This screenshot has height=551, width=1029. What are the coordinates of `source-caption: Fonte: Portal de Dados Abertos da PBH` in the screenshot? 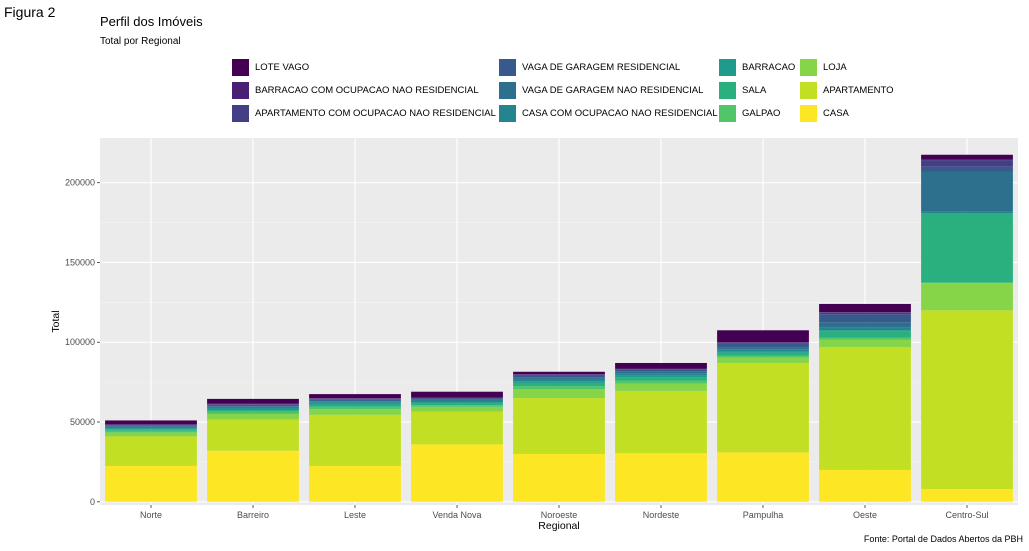 It's located at (943, 539).